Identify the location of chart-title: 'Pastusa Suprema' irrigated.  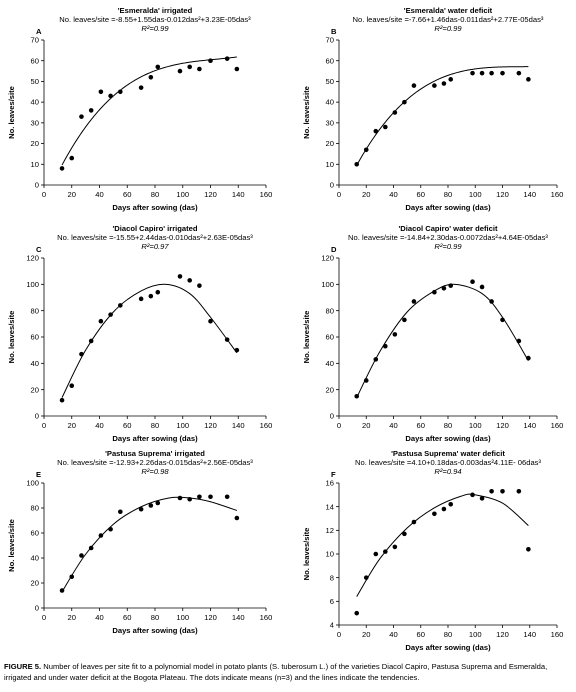
(155, 453).